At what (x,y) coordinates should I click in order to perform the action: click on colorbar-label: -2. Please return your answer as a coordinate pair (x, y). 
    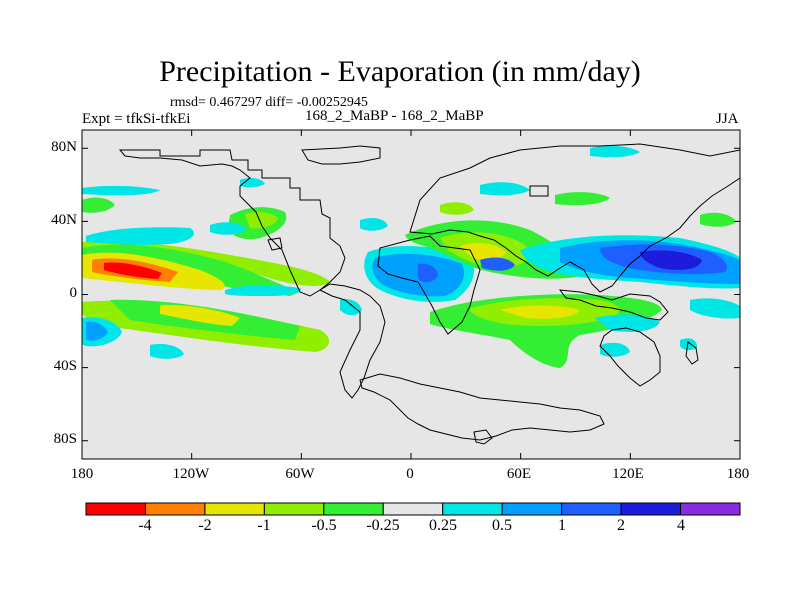
    Looking at the image, I should click on (205, 525).